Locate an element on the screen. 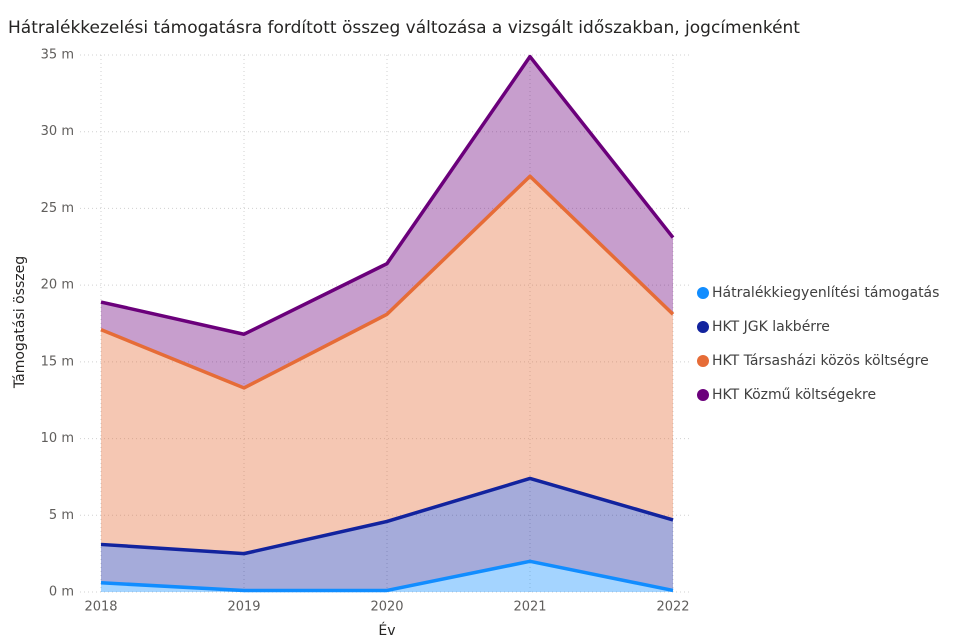  x-tick-label: 2022 is located at coordinates (672, 607).